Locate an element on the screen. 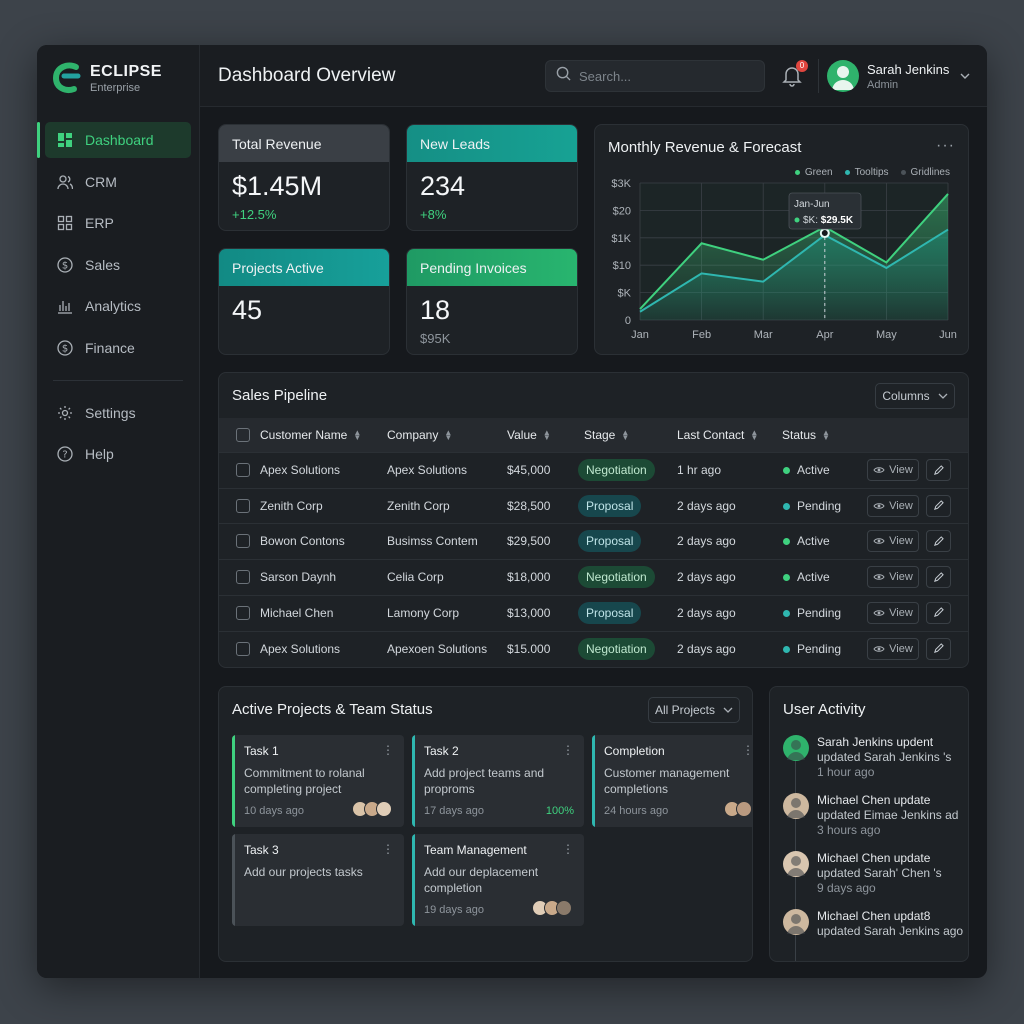 This screenshot has width=1024, height=1024. activity-line: Michael Chen updat8 is located at coordinates (874, 916).